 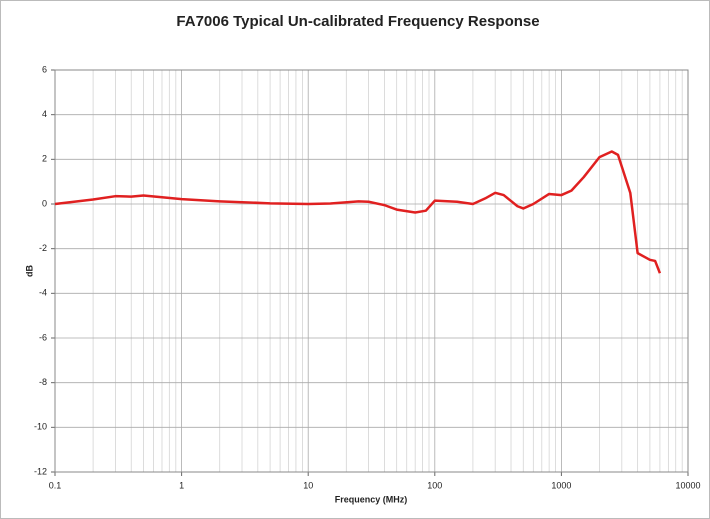 What do you see at coordinates (43, 248) in the screenshot?
I see `y-tick-label: -2` at bounding box center [43, 248].